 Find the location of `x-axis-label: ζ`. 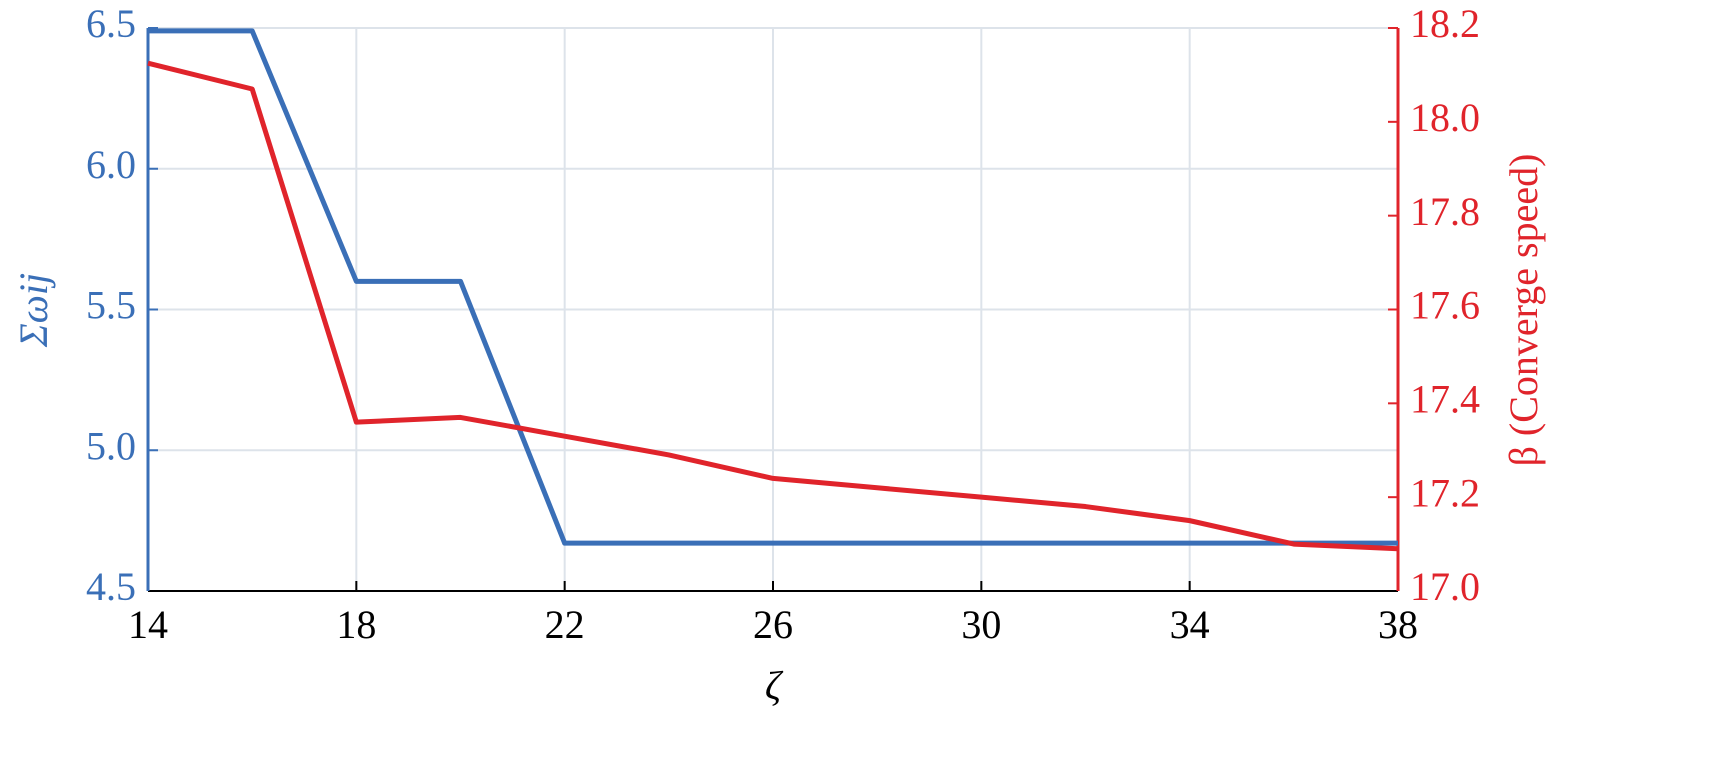

x-axis-label: ζ is located at coordinates (774, 685).